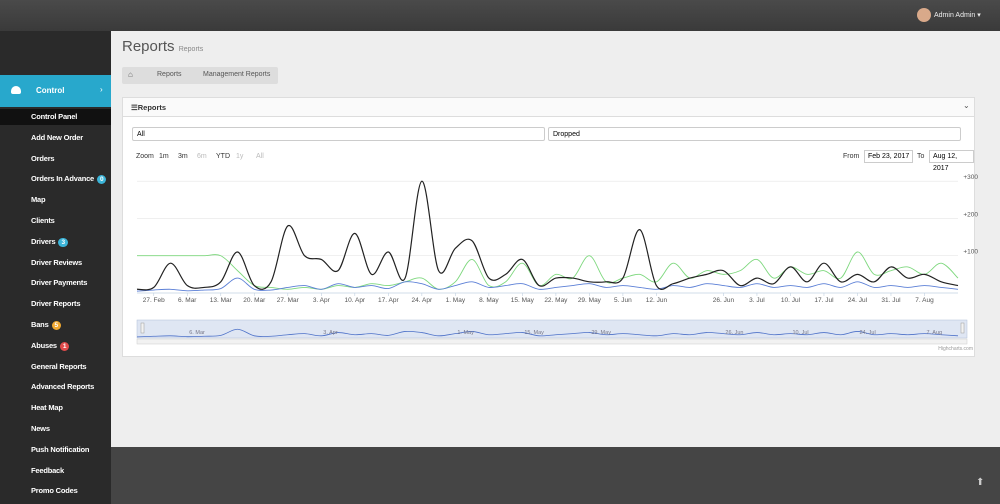 The width and height of the screenshot is (1000, 504). I want to click on zoom-button: 6m, so click(202, 156).